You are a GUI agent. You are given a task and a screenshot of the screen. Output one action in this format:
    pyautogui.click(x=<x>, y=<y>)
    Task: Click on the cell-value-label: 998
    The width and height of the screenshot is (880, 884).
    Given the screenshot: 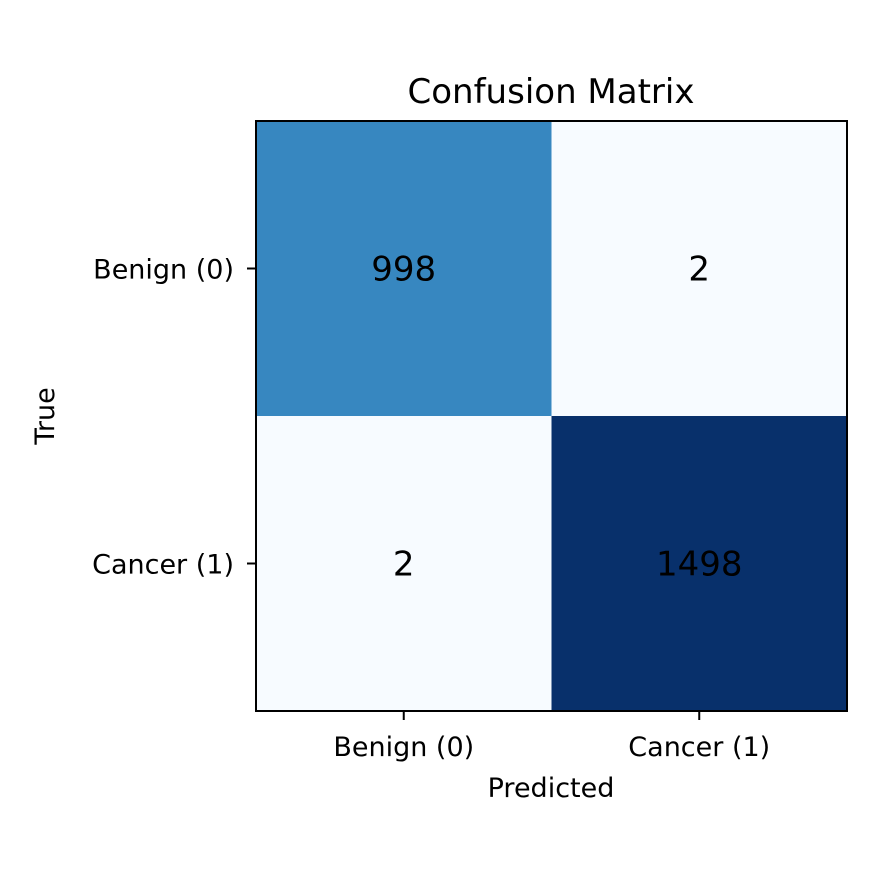 What is the action you would take?
    pyautogui.click(x=403, y=270)
    